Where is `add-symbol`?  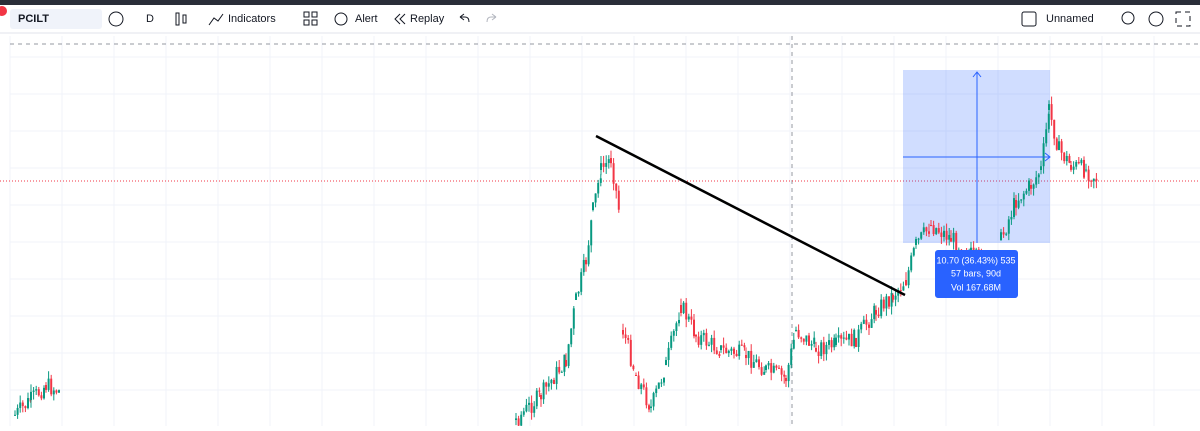 add-symbol is located at coordinates (116, 19).